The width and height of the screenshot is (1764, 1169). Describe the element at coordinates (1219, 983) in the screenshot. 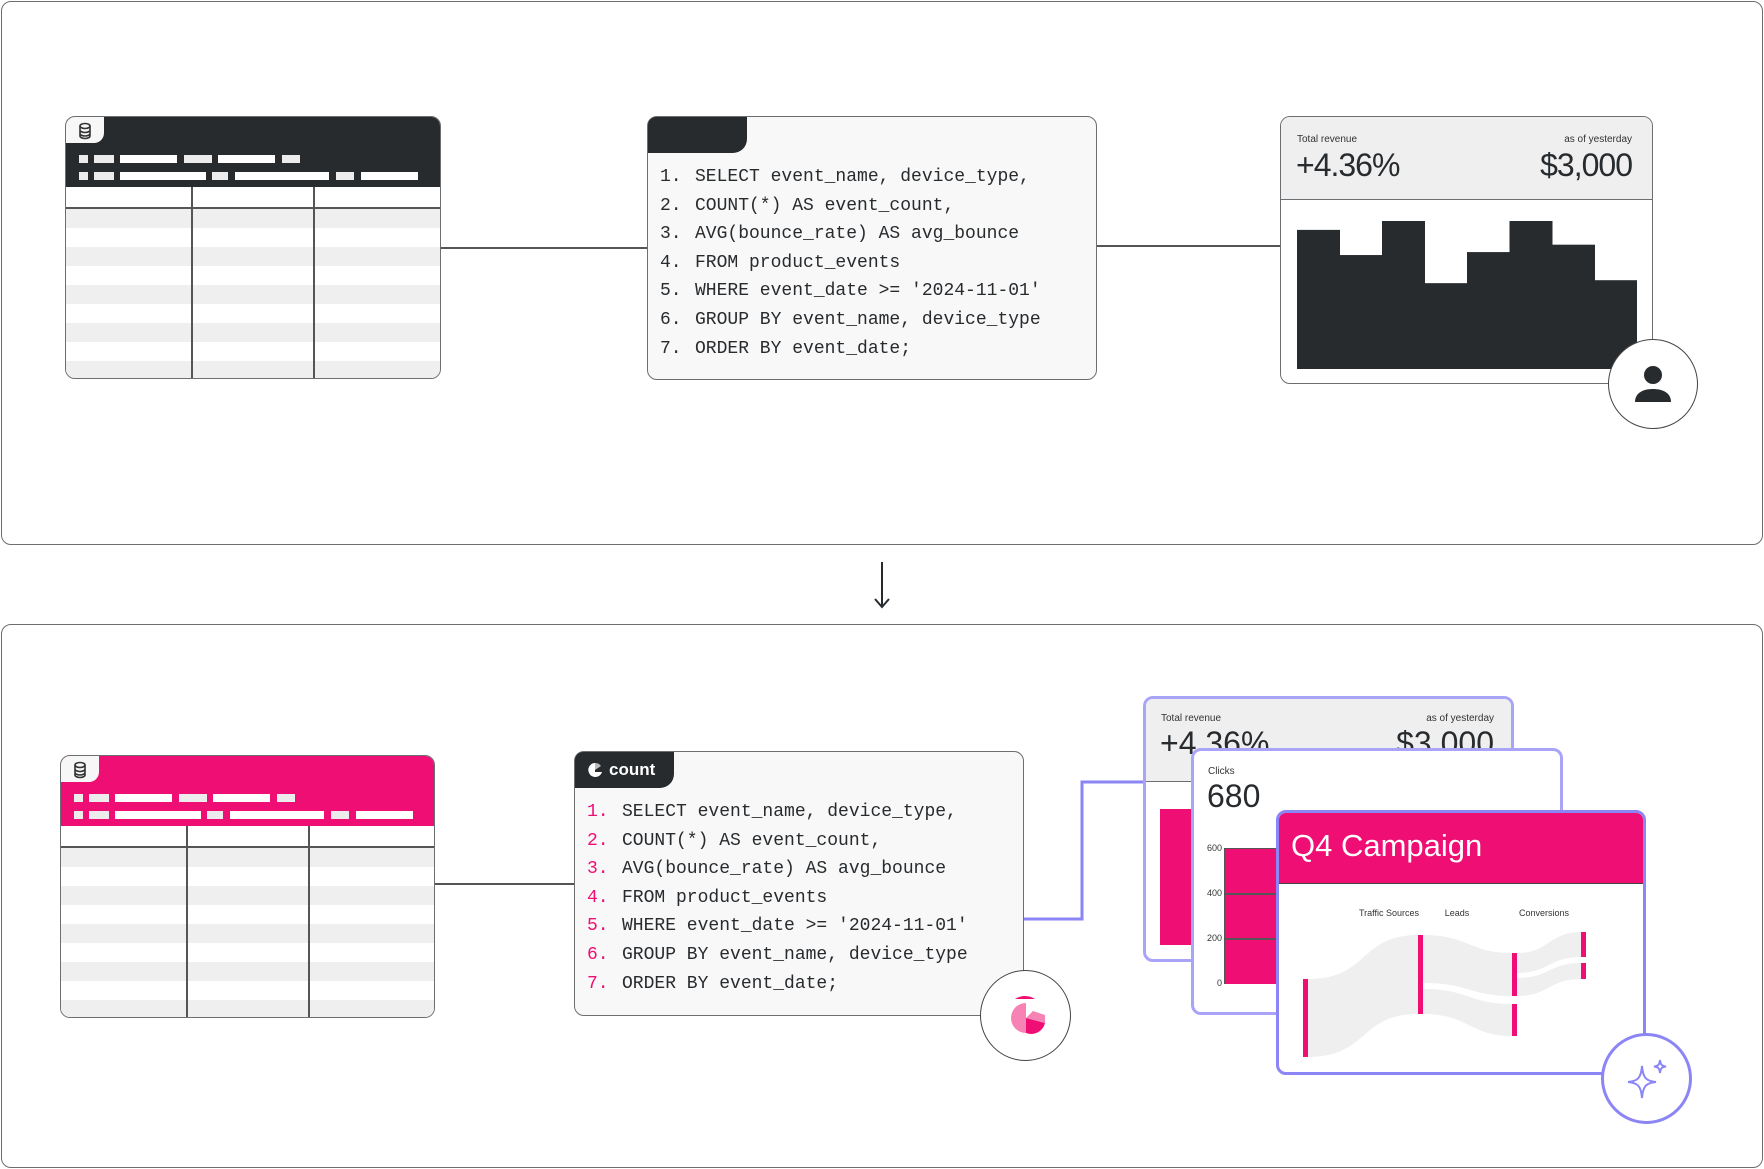

I see `y-tick: 0` at that location.